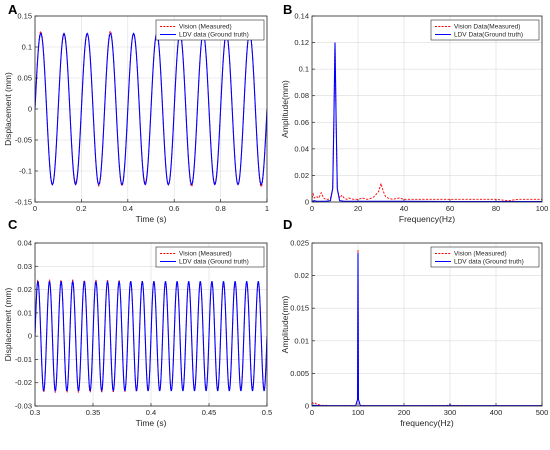 This screenshot has width=550, height=450. What do you see at coordinates (25, 171) in the screenshot?
I see `y-tick-label: -0.1` at bounding box center [25, 171].